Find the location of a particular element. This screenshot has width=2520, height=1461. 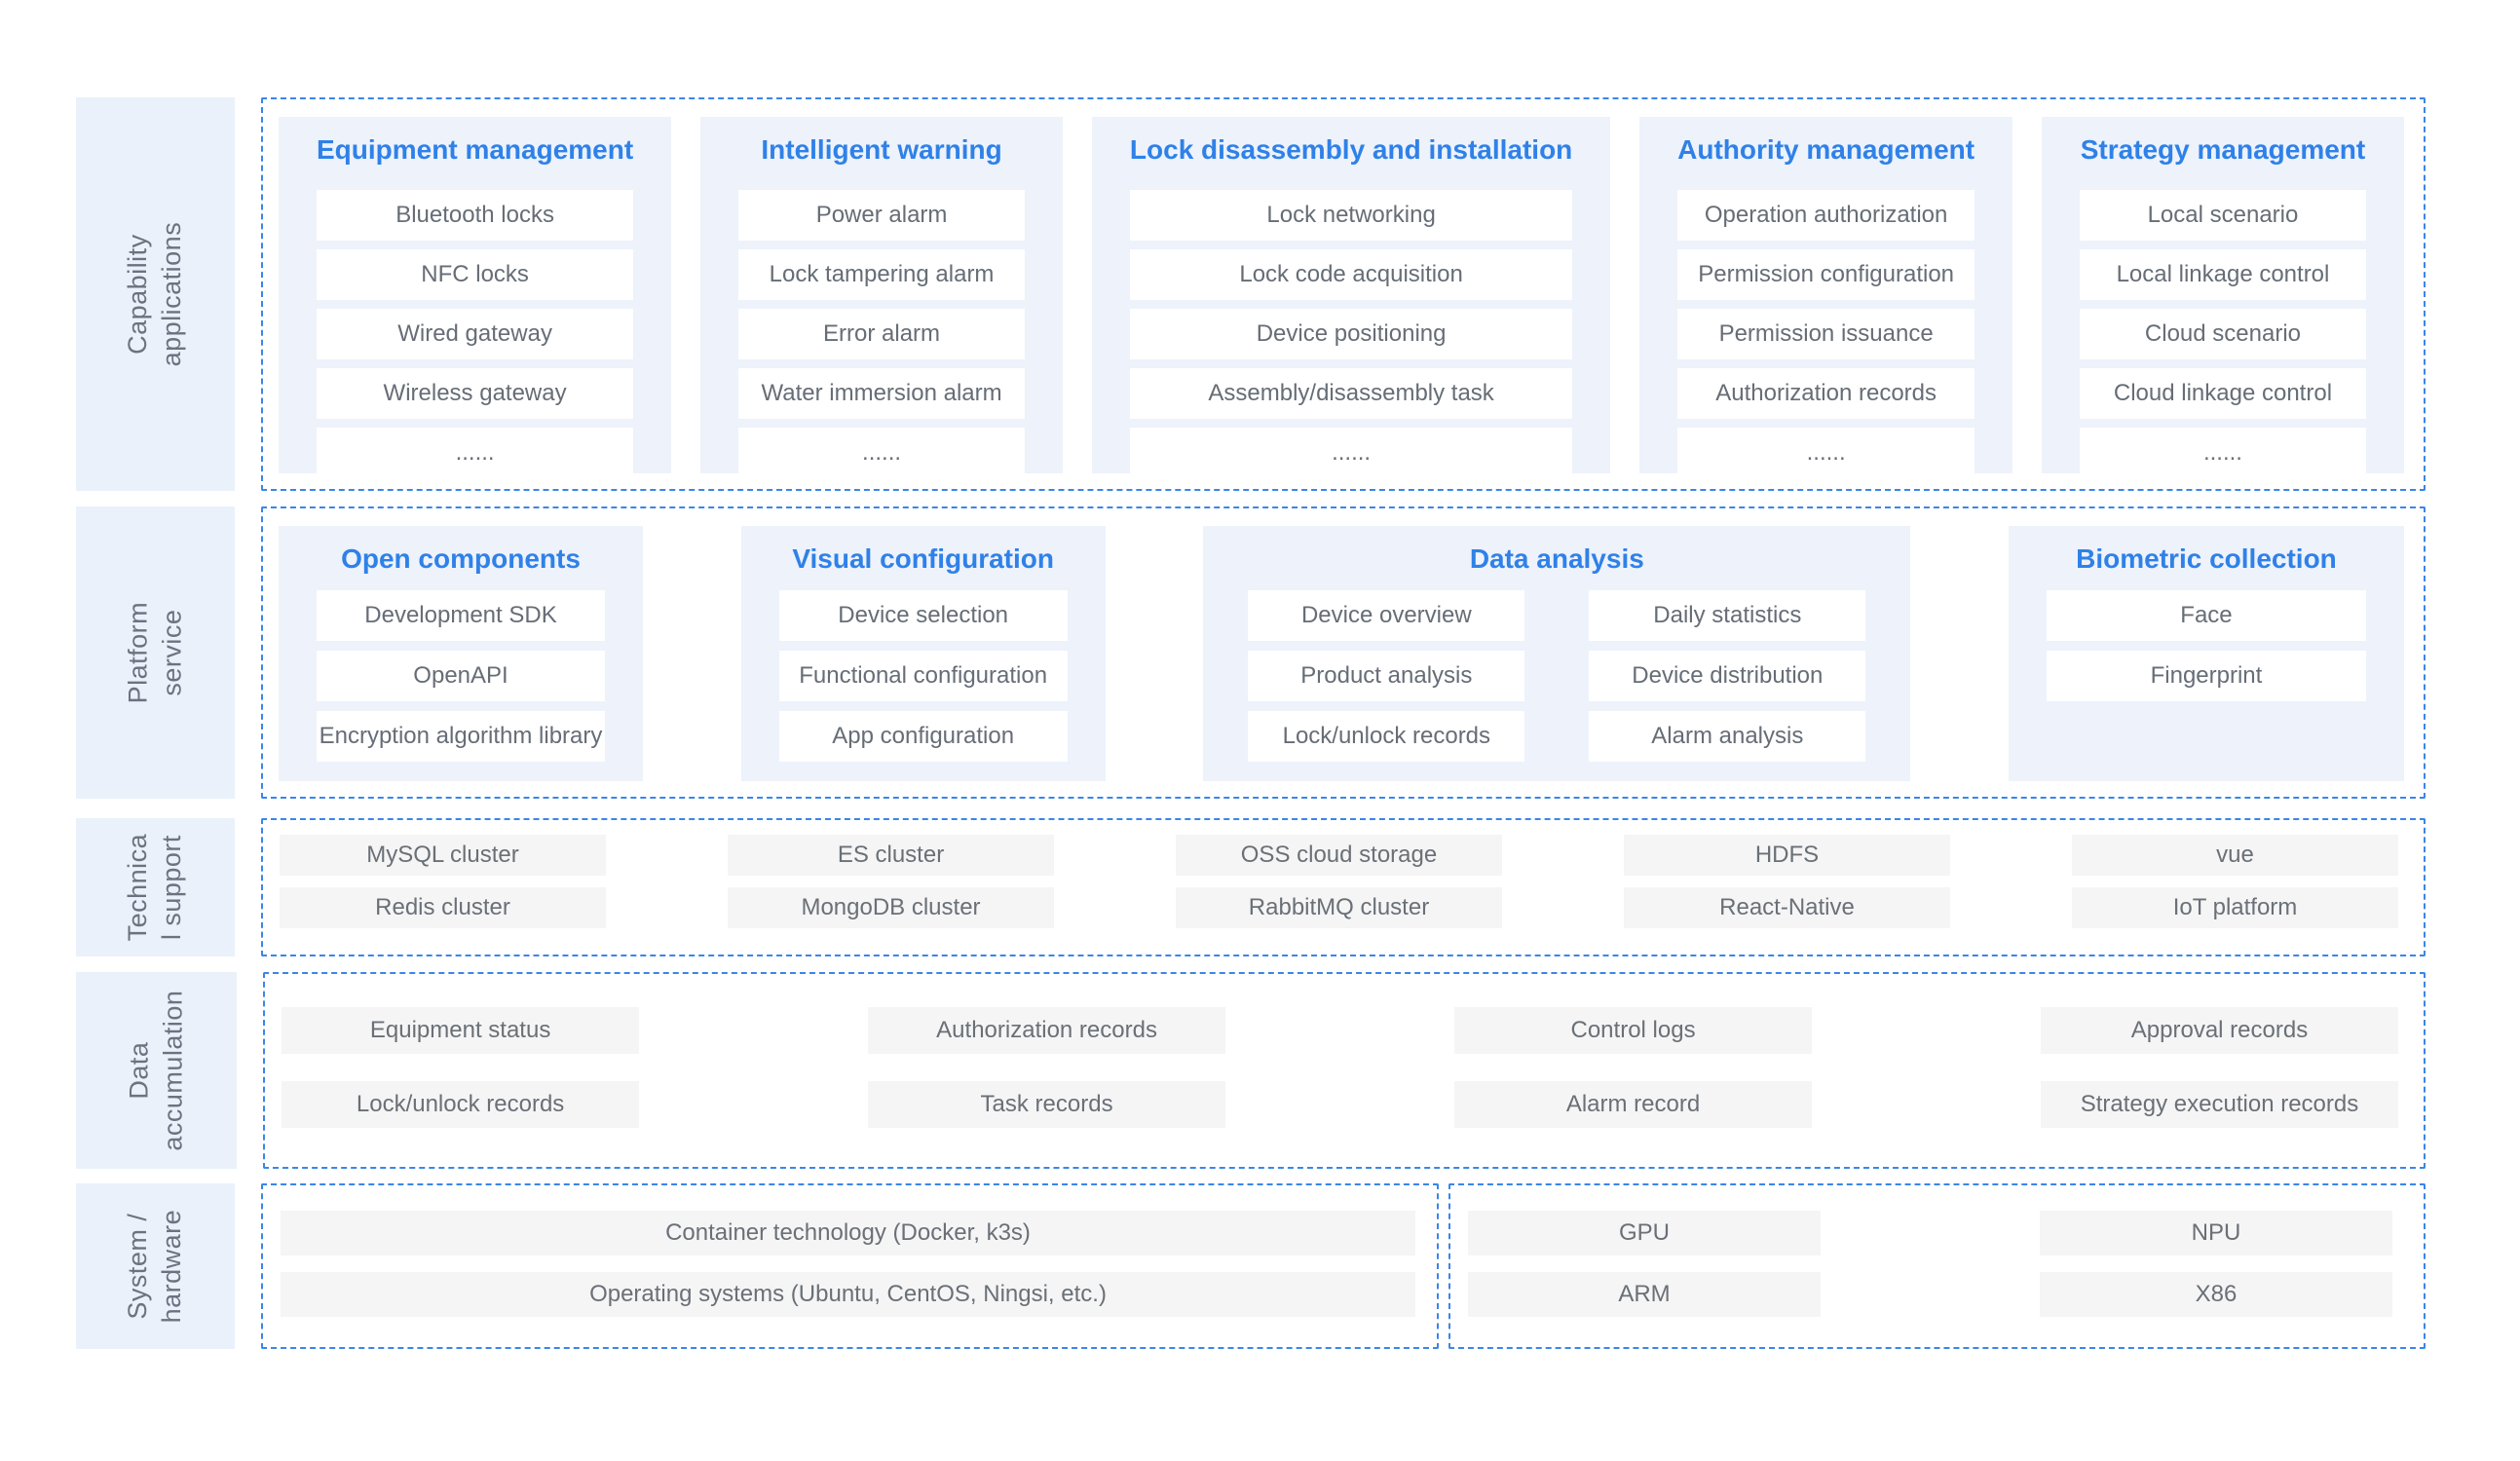

layer-label-text: Platform service is located at coordinates (155, 652).